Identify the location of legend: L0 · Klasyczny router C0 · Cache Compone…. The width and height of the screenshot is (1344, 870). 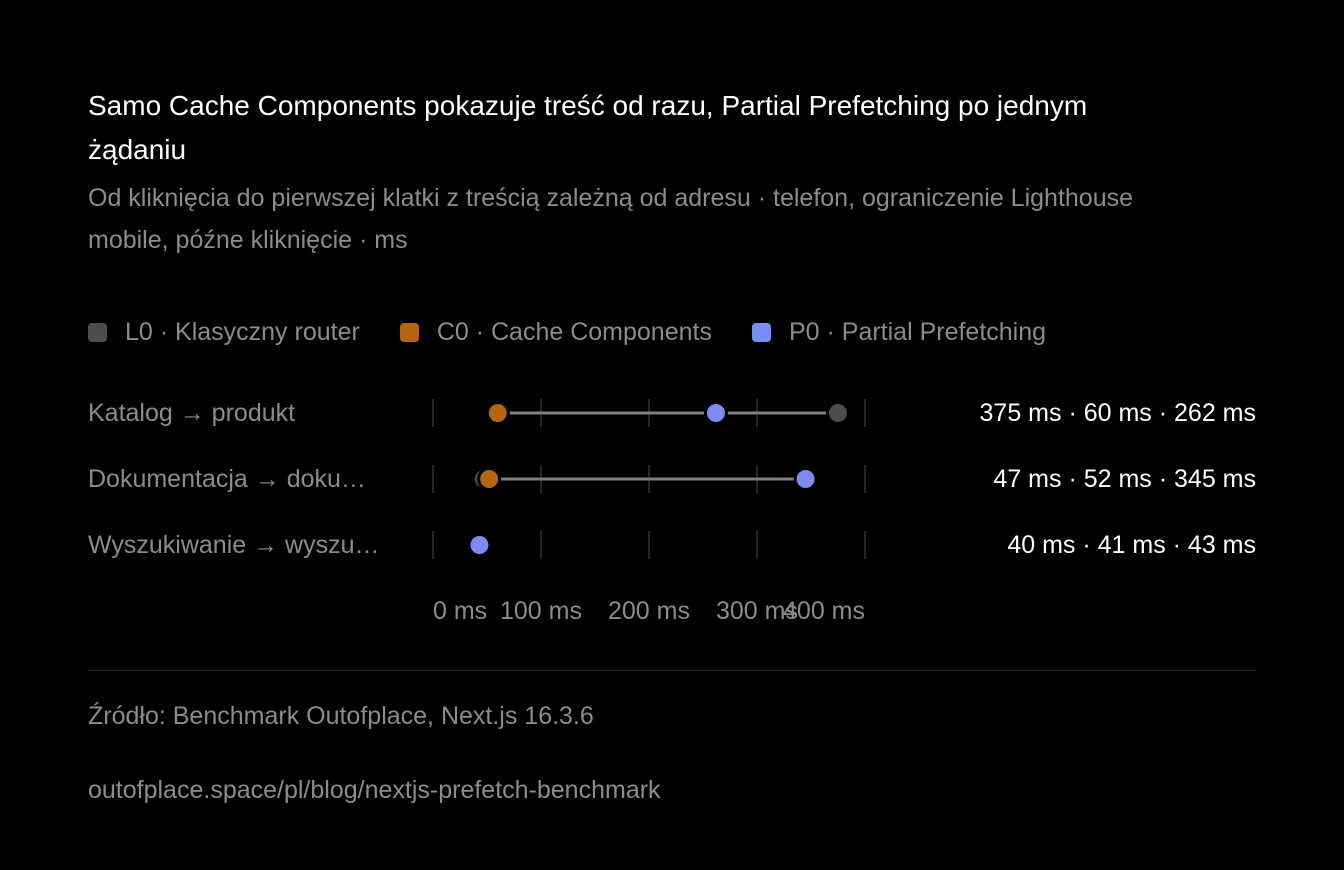
(587, 332).